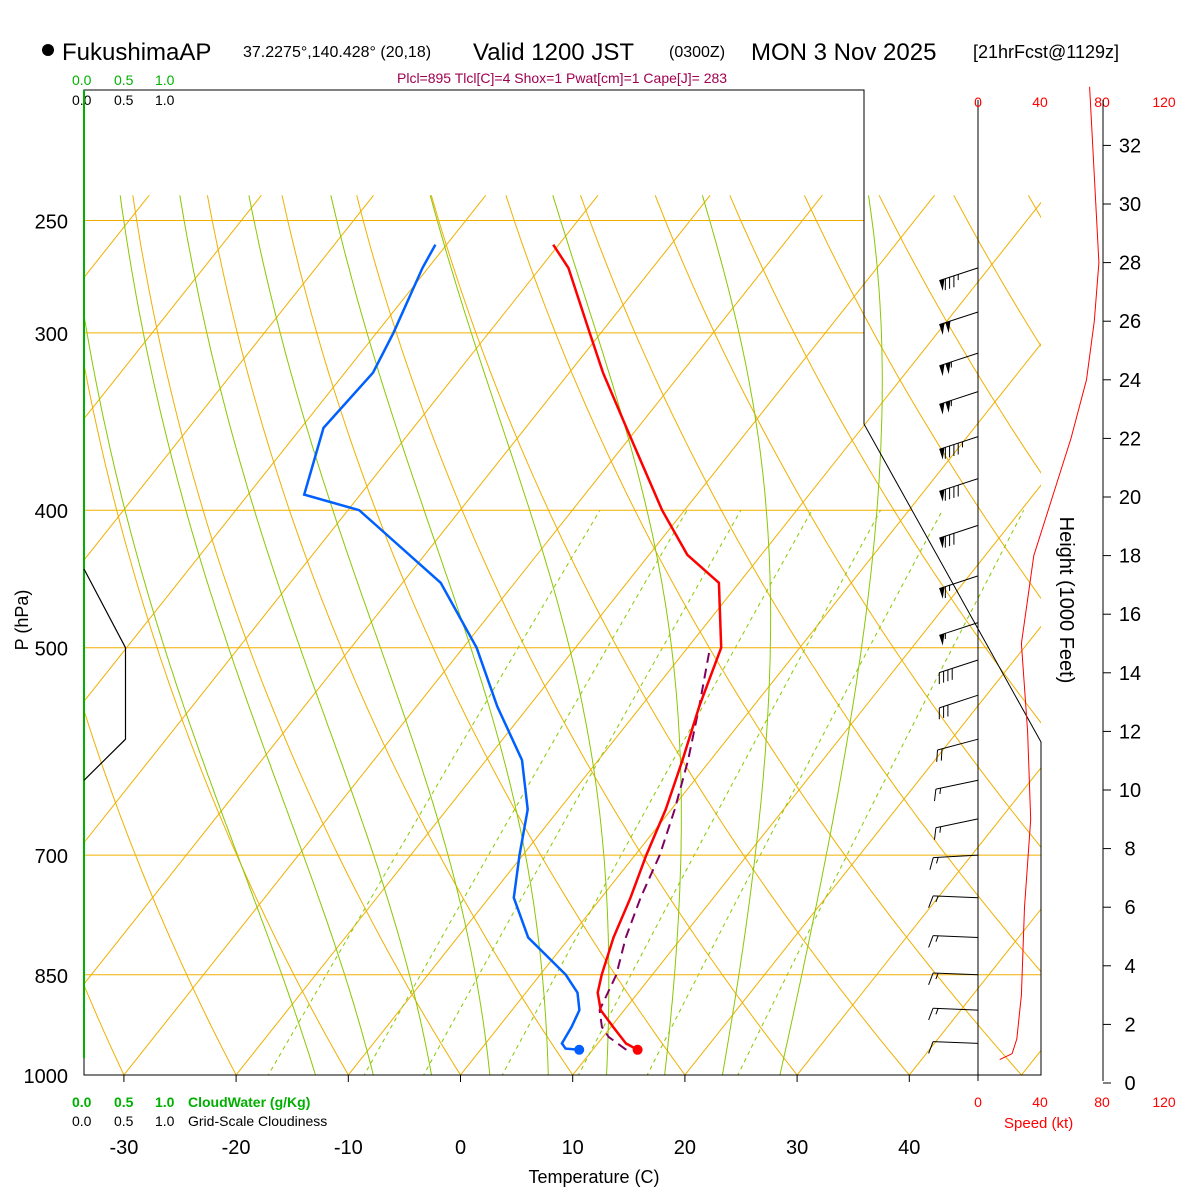 The width and height of the screenshot is (1200, 1200). I want to click on top-cloudwater-scale: 0.0 0.5 1.0, so click(123, 80).